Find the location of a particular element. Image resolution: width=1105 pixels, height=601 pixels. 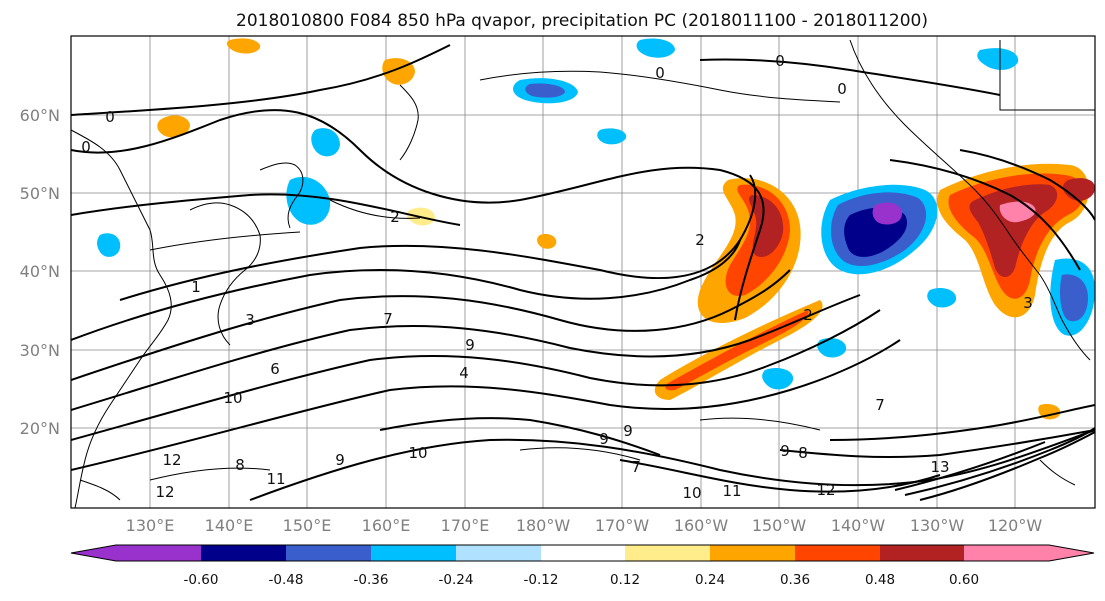

colorbar-tick-label: 0.48 is located at coordinates (880, 580).